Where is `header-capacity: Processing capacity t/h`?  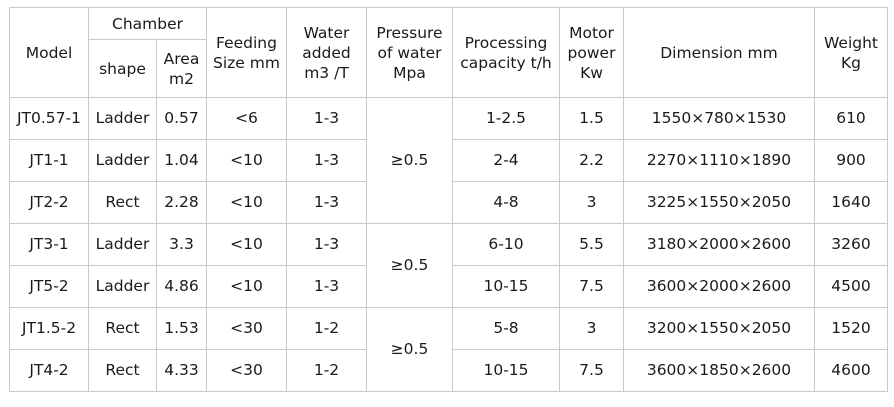 header-capacity: Processing capacity t/h is located at coordinates (506, 52).